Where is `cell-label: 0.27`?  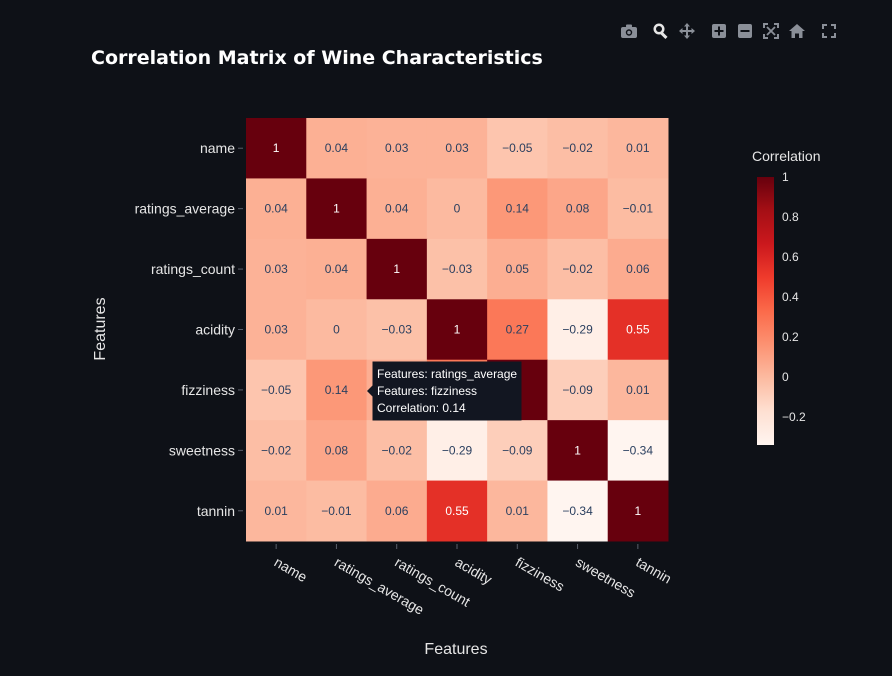
cell-label: 0.27 is located at coordinates (518, 330).